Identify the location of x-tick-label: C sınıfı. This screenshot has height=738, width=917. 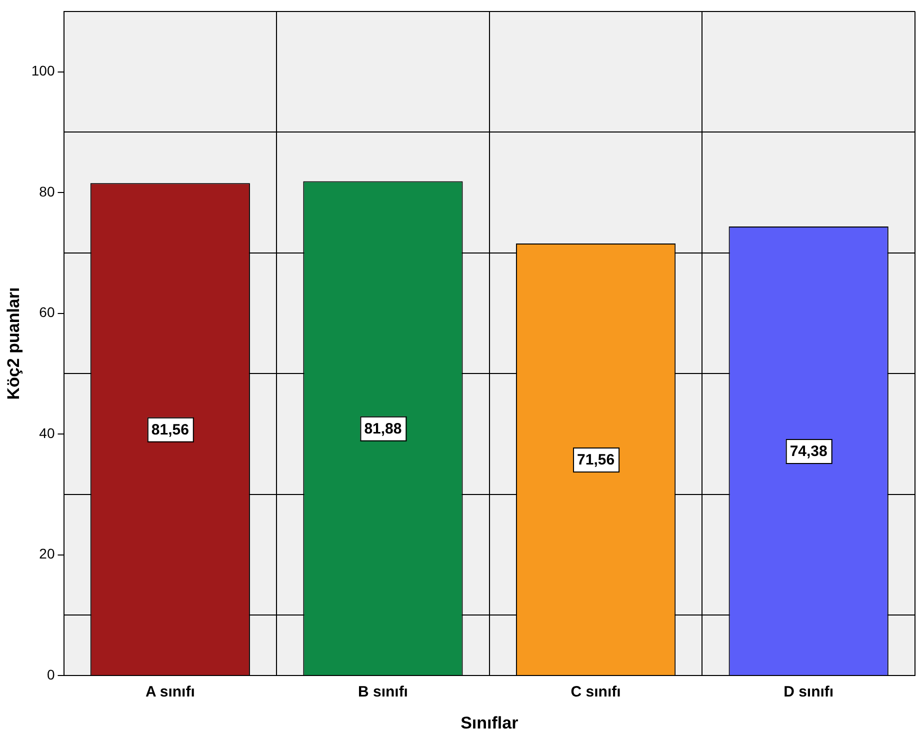
(595, 692).